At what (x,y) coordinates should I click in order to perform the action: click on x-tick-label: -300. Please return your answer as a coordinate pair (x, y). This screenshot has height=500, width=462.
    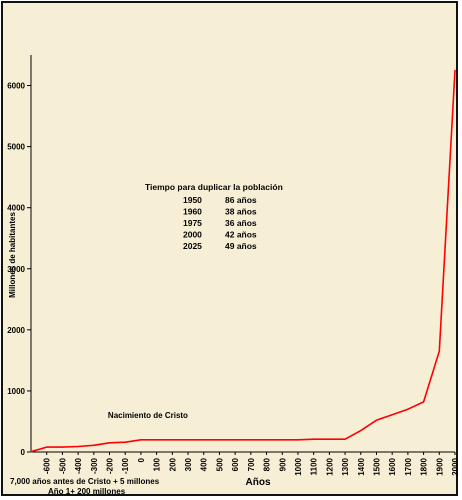
    Looking at the image, I should click on (94, 465).